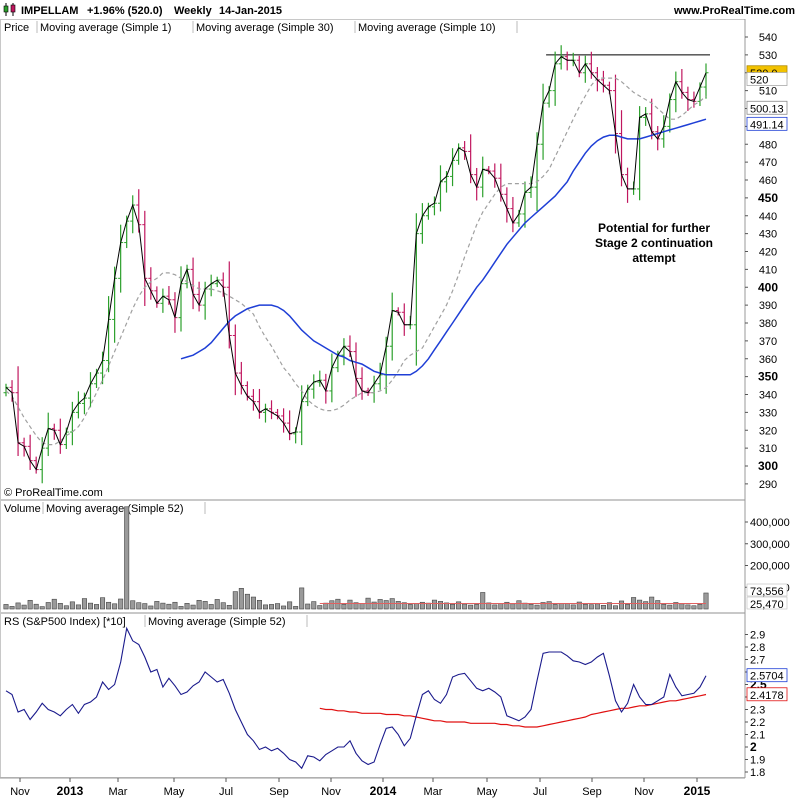 This screenshot has width=800, height=800. What do you see at coordinates (768, 92) in the screenshot?
I see `price-tick-label: 510` at bounding box center [768, 92].